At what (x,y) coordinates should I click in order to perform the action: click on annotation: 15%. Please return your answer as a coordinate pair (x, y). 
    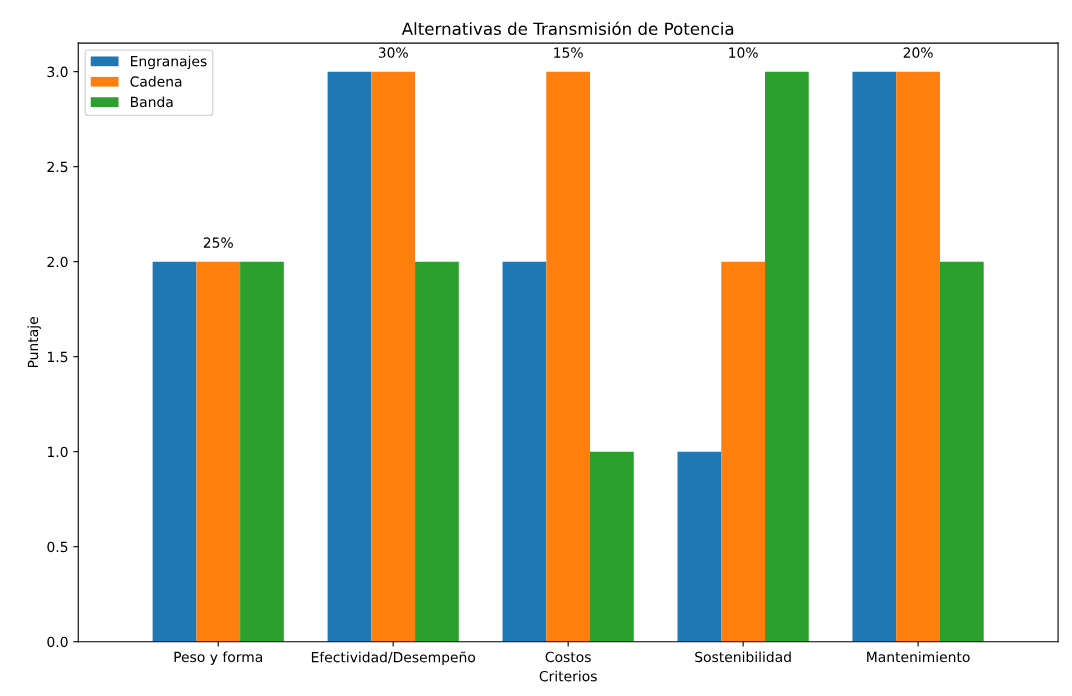
    Looking at the image, I should click on (568, 52).